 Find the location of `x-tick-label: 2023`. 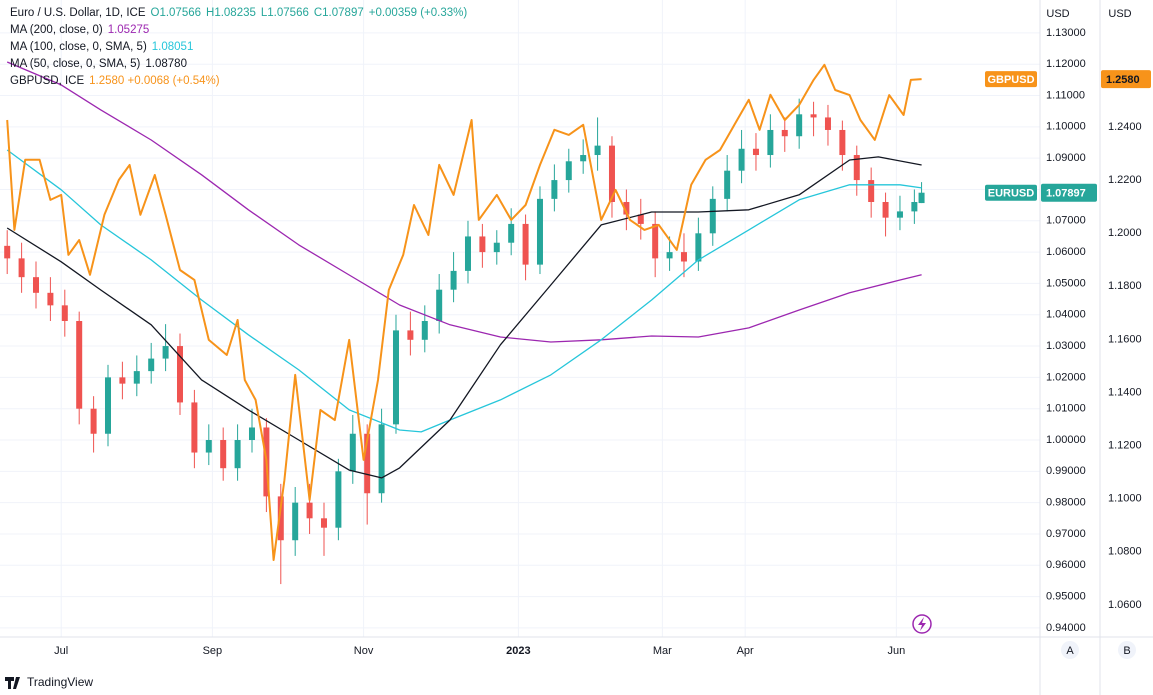

x-tick-label: 2023 is located at coordinates (518, 651).